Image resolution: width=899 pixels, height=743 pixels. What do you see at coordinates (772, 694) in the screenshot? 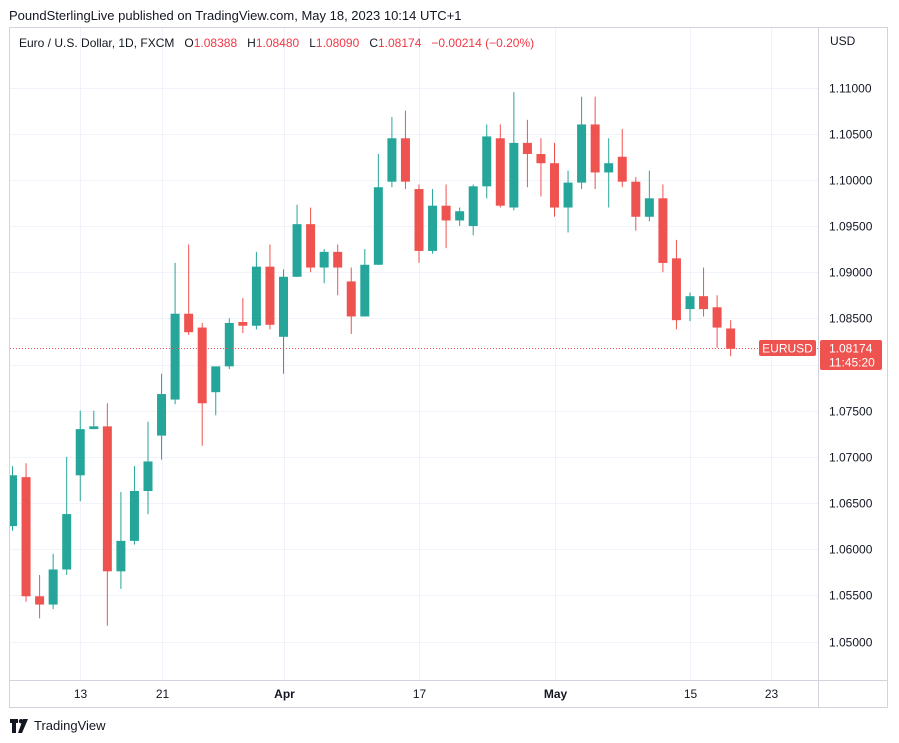
I see `x-tick-label: 23` at bounding box center [772, 694].